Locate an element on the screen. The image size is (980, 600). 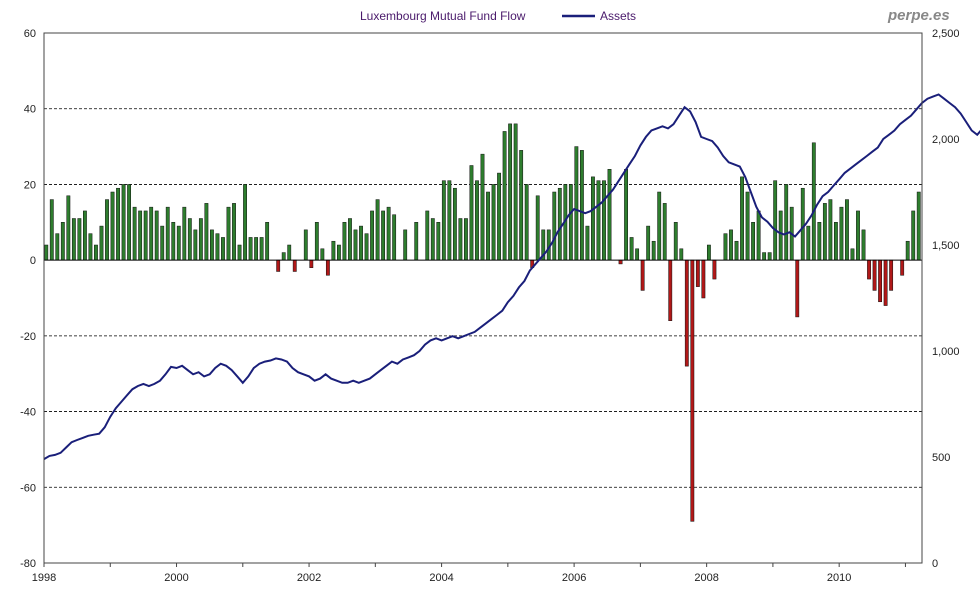
left-tick-label: -60 is located at coordinates (28, 488).